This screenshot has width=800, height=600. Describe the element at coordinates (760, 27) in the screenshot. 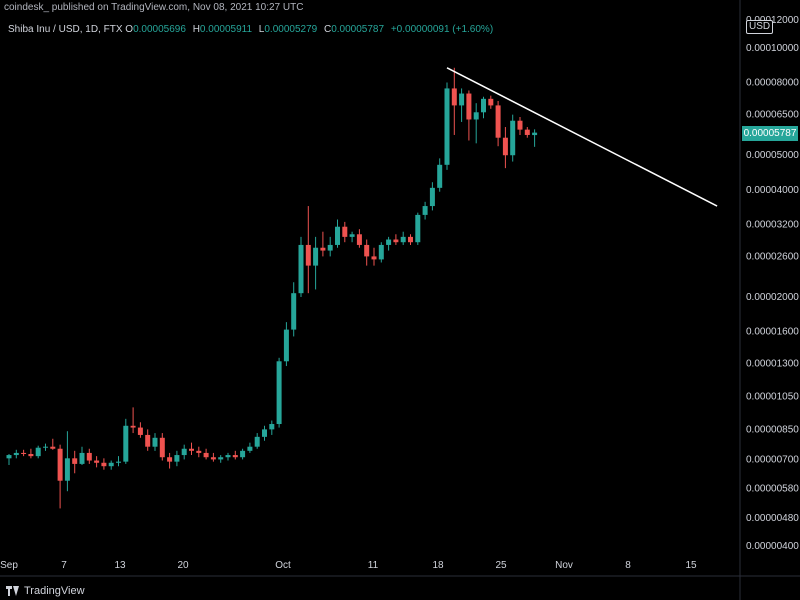

I see `currency-badge: USD` at that location.